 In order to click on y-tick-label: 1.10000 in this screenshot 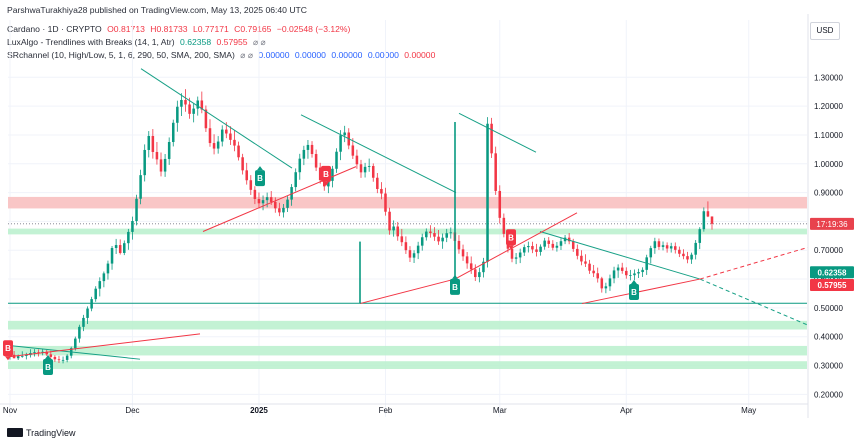, I will do `click(828, 135)`.